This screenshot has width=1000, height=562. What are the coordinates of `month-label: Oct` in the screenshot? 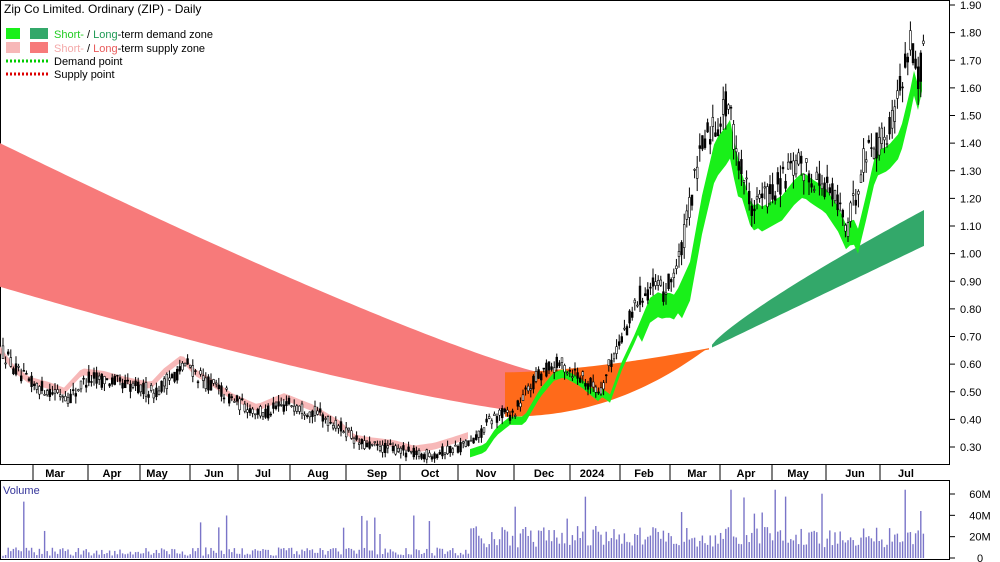 It's located at (430, 474).